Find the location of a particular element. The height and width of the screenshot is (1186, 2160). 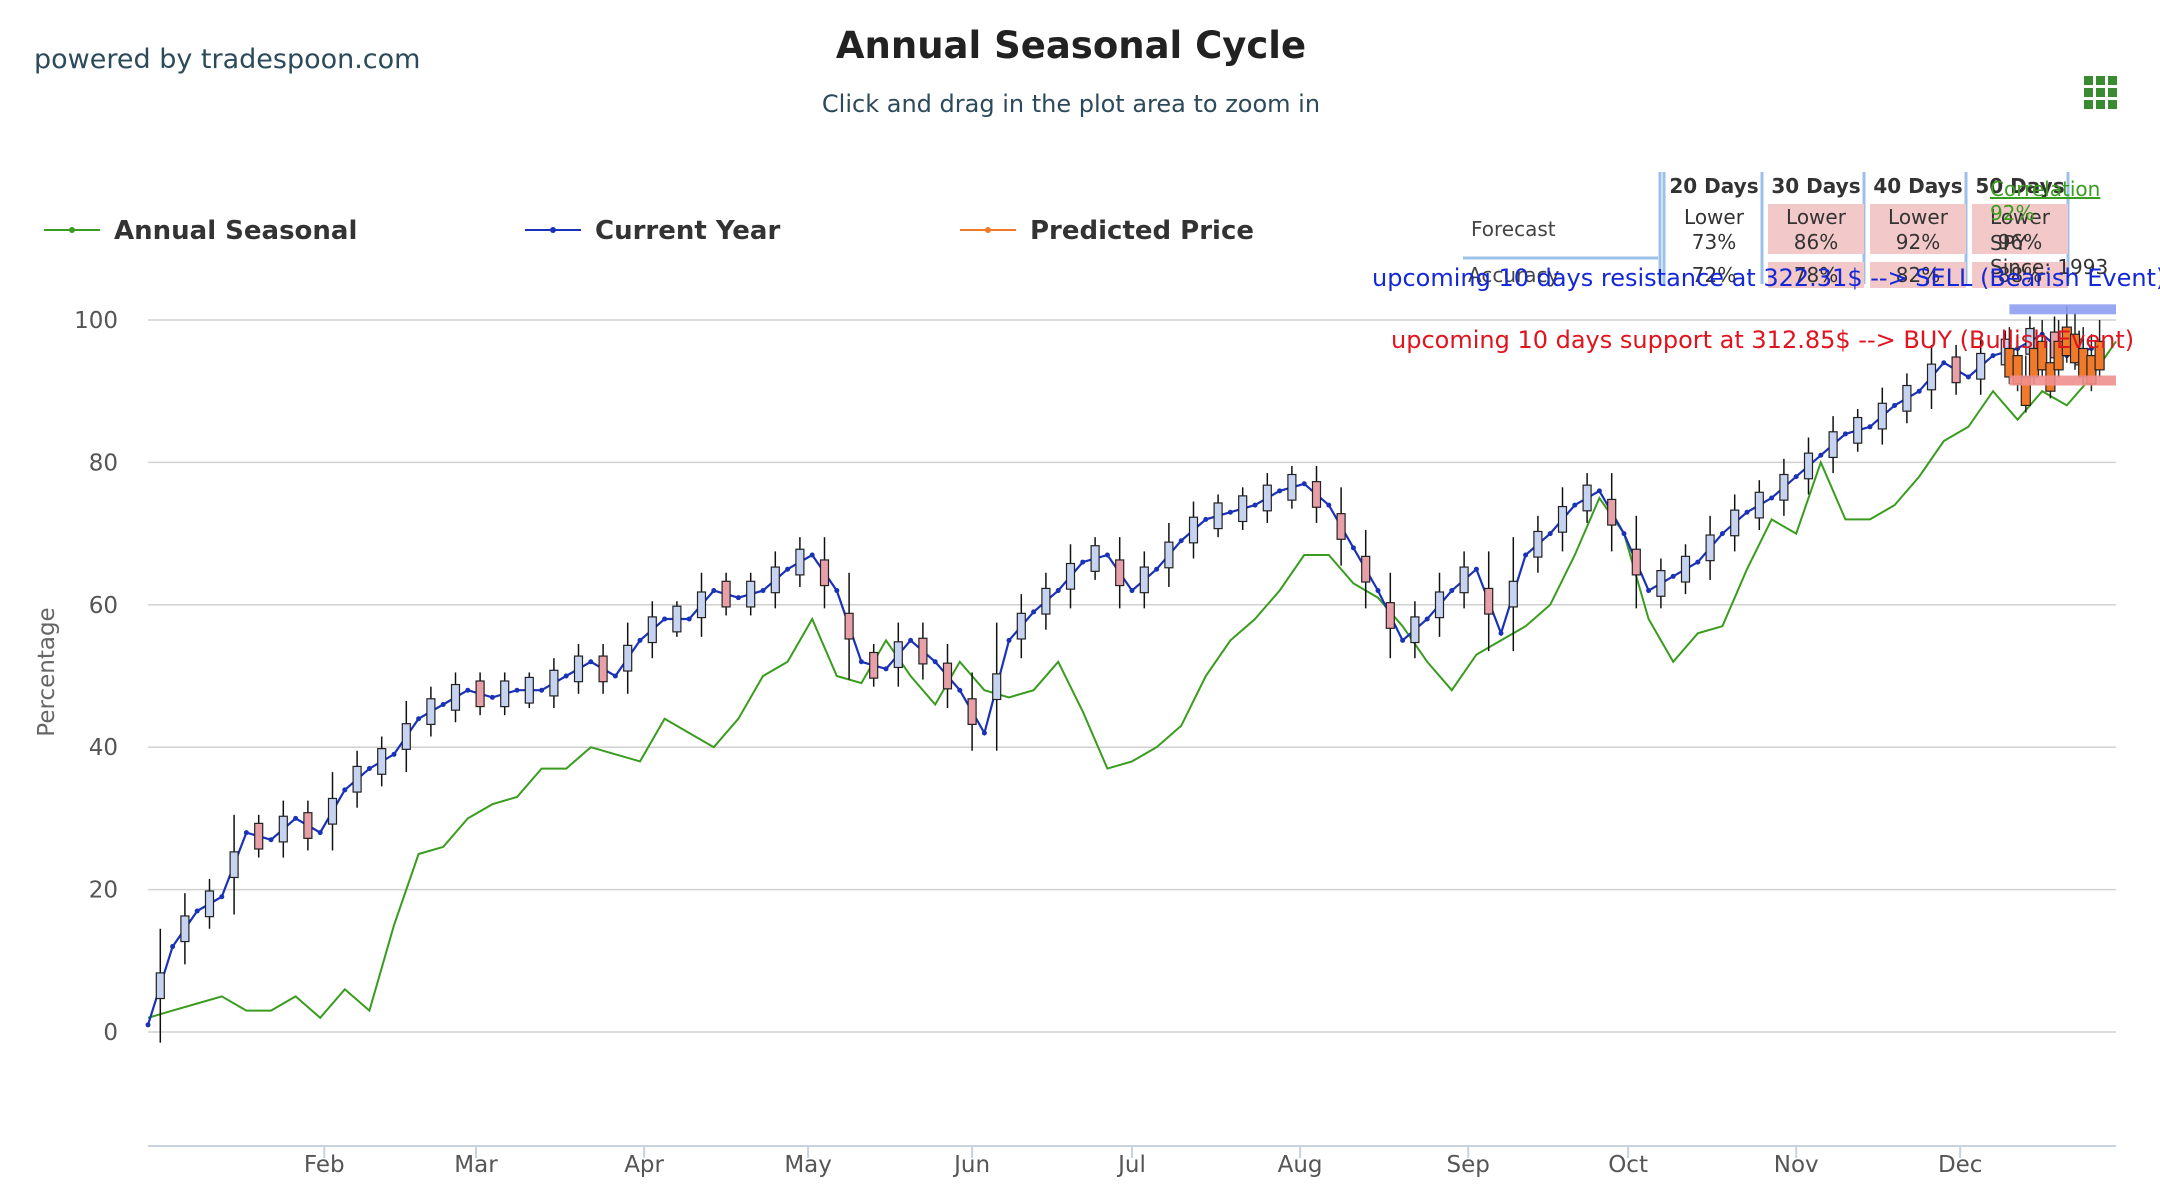

legend-label-1: Current Year is located at coordinates (687, 231).